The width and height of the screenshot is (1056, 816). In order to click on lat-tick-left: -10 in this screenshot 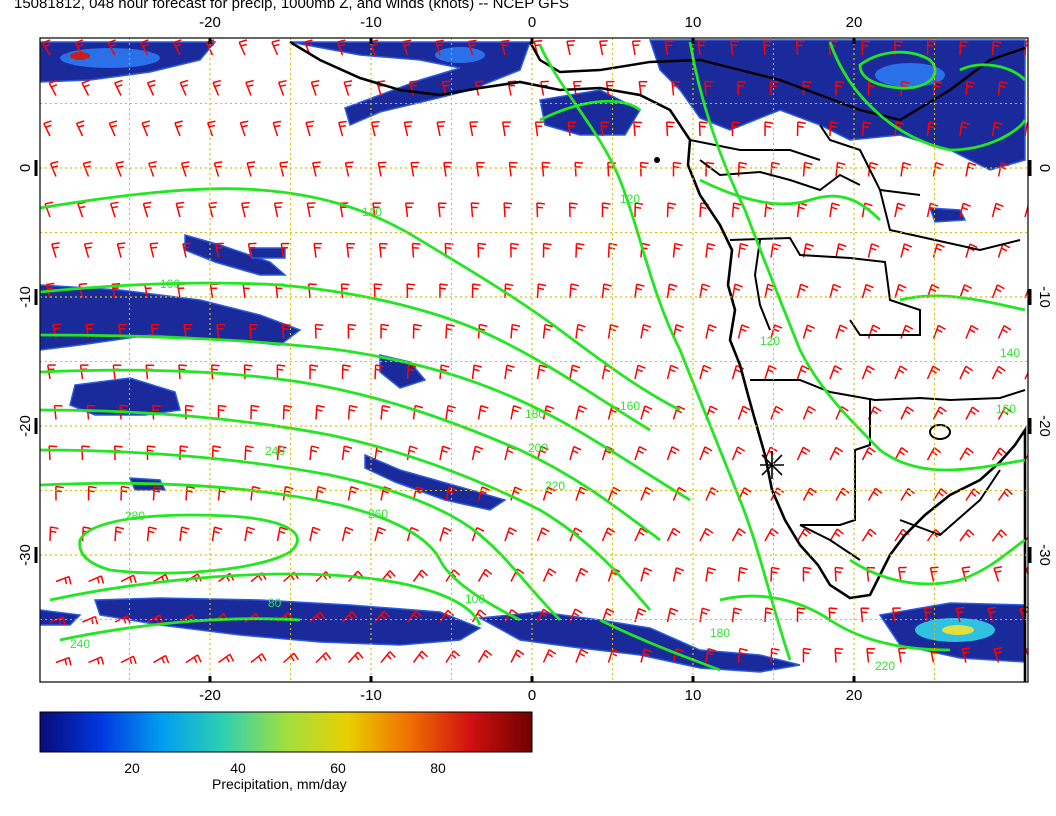, I will do `click(25, 297)`.